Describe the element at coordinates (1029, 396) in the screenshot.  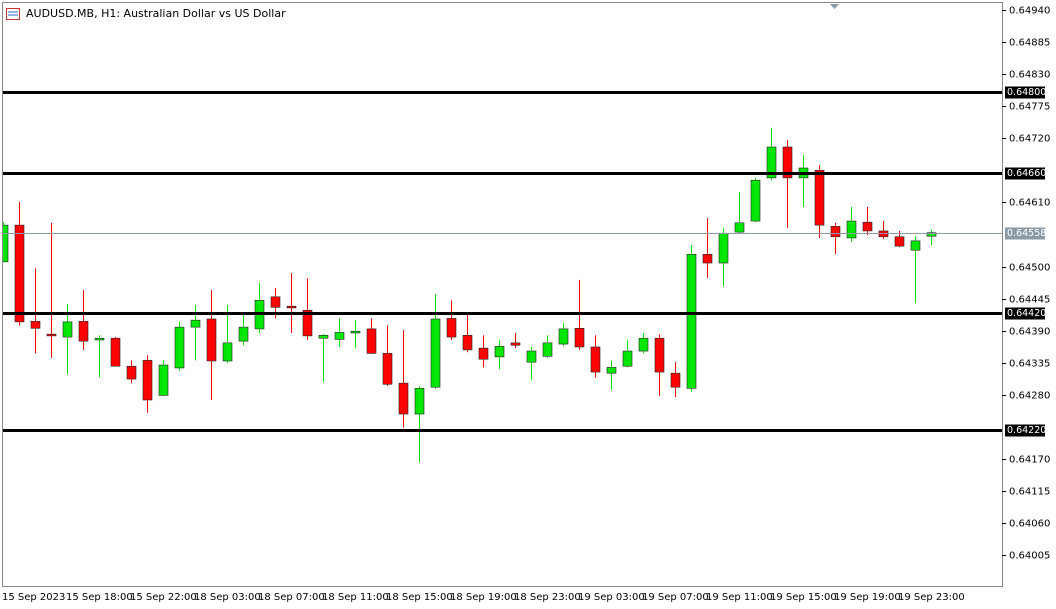
I see `y-tick-label: 0.64280` at that location.